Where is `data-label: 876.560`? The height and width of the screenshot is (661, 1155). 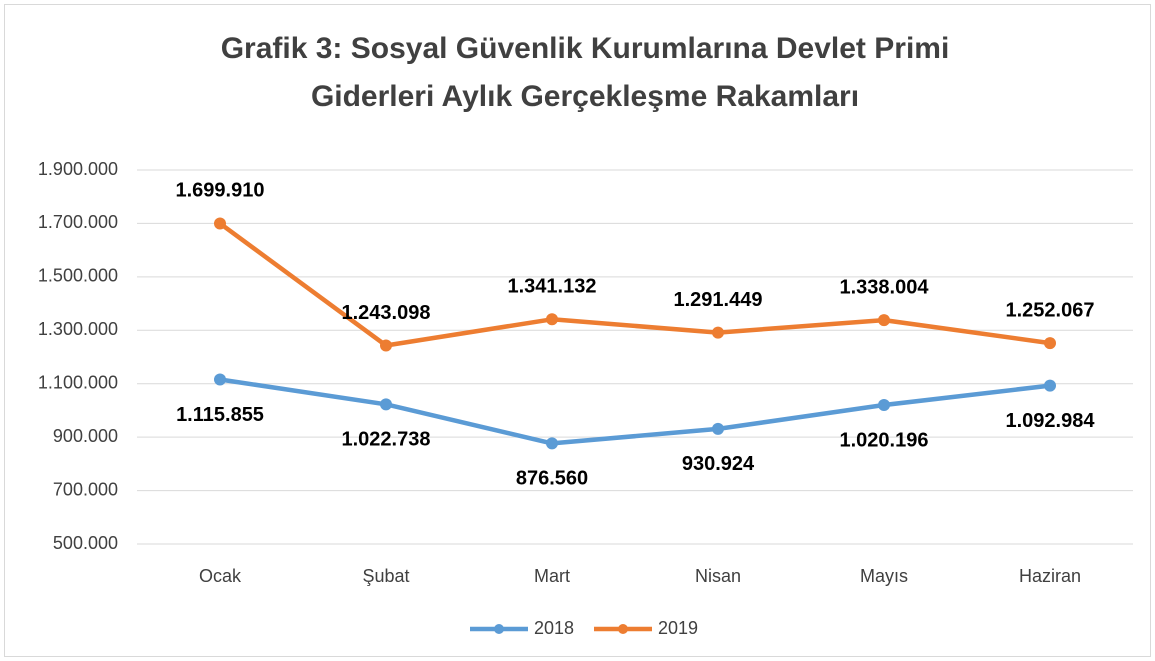 data-label: 876.560 is located at coordinates (552, 479).